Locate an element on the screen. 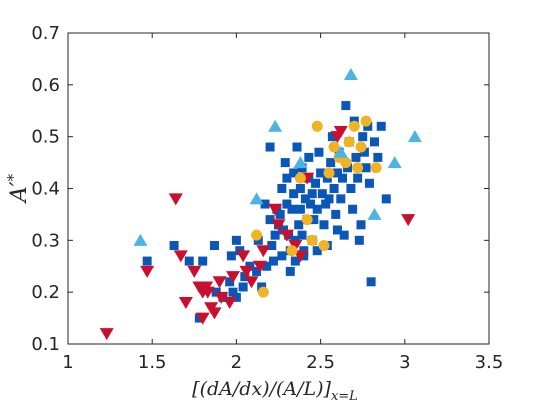  y-tick-label: 0.6 is located at coordinates (45, 85).